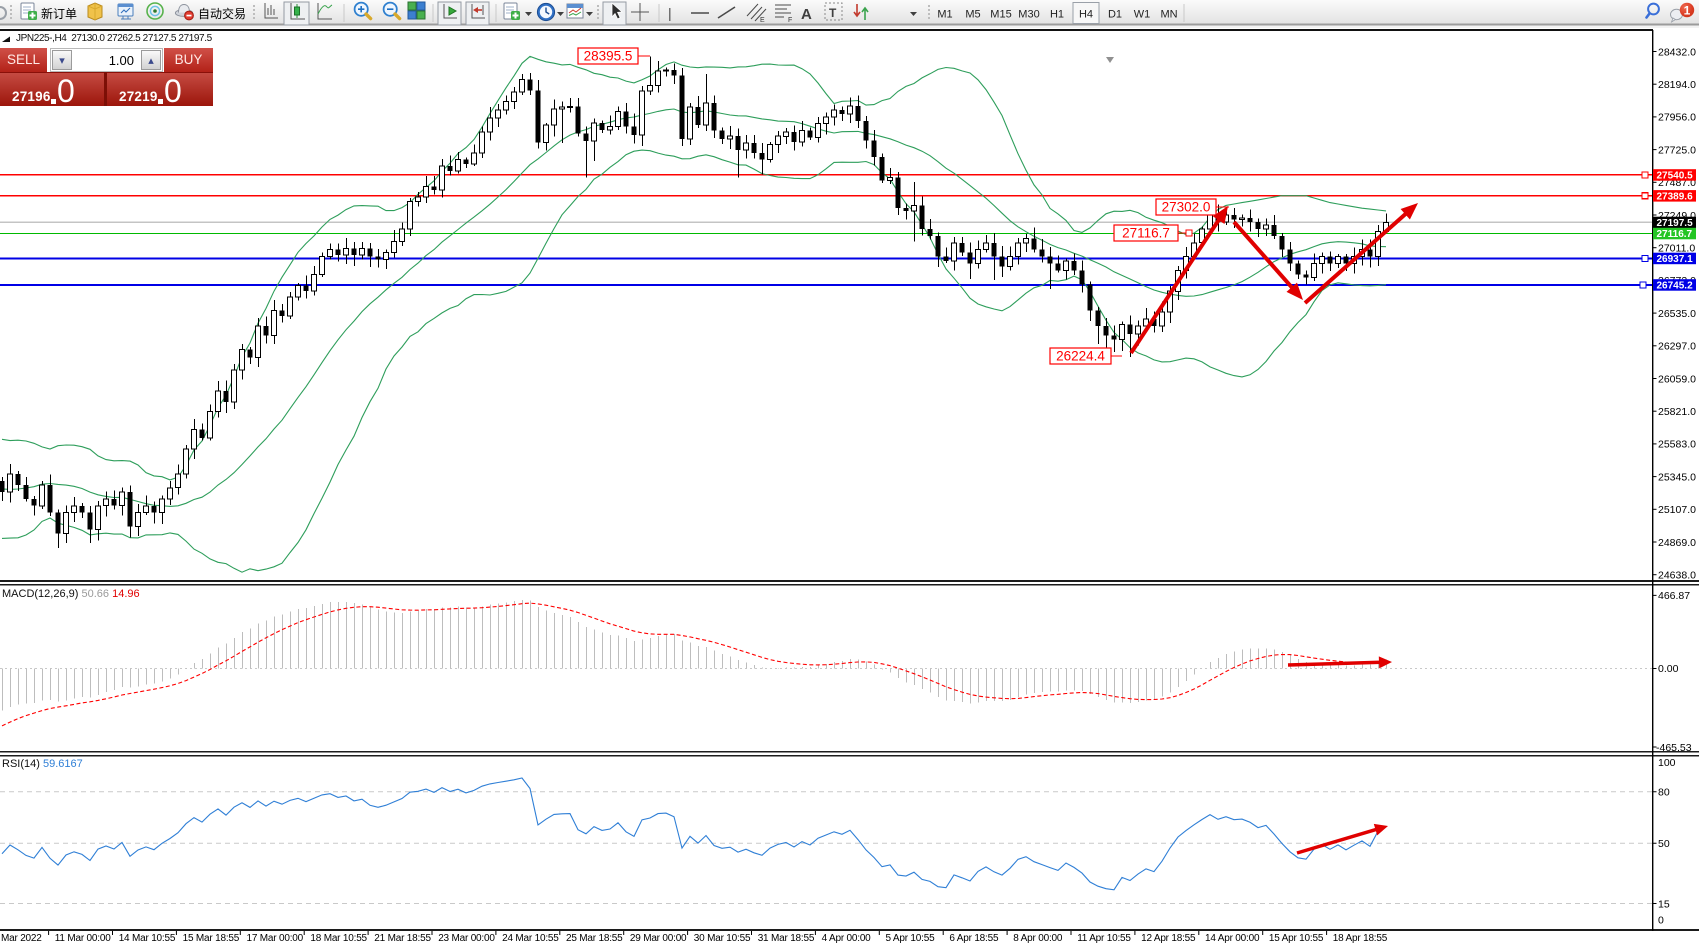 The height and width of the screenshot is (944, 1699). I want to click on svg-text: 466.87, so click(1674, 596).